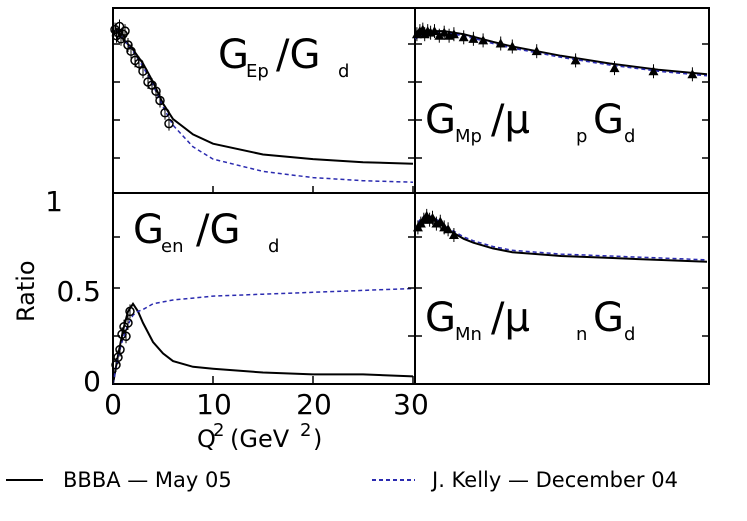 The height and width of the screenshot is (521, 747). What do you see at coordinates (314, 404) in the screenshot?
I see `x-tick-label: 20` at bounding box center [314, 404].